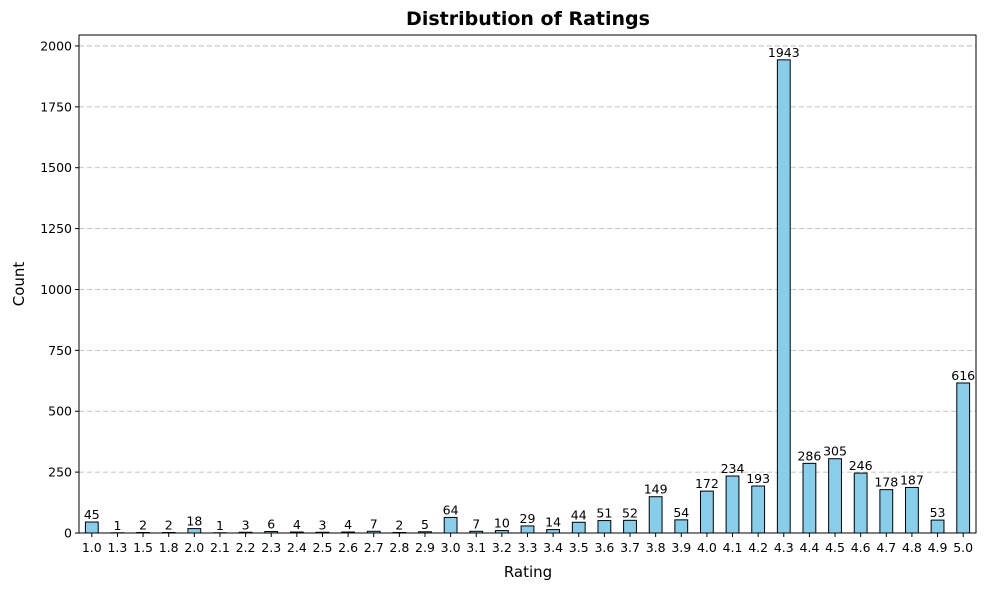  What do you see at coordinates (630, 547) in the screenshot?
I see `x-tick-label: 3.7` at bounding box center [630, 547].